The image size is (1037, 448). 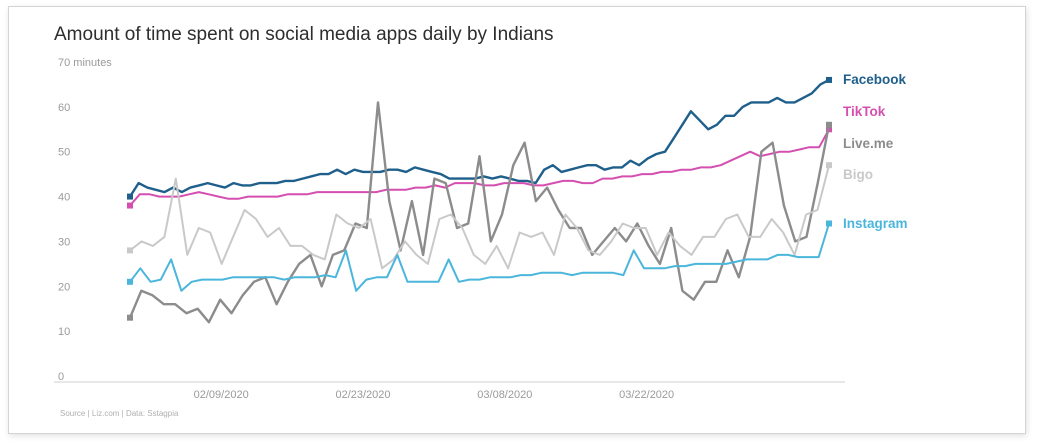 What do you see at coordinates (64, 242) in the screenshot?
I see `y-tick-label: 30` at bounding box center [64, 242].